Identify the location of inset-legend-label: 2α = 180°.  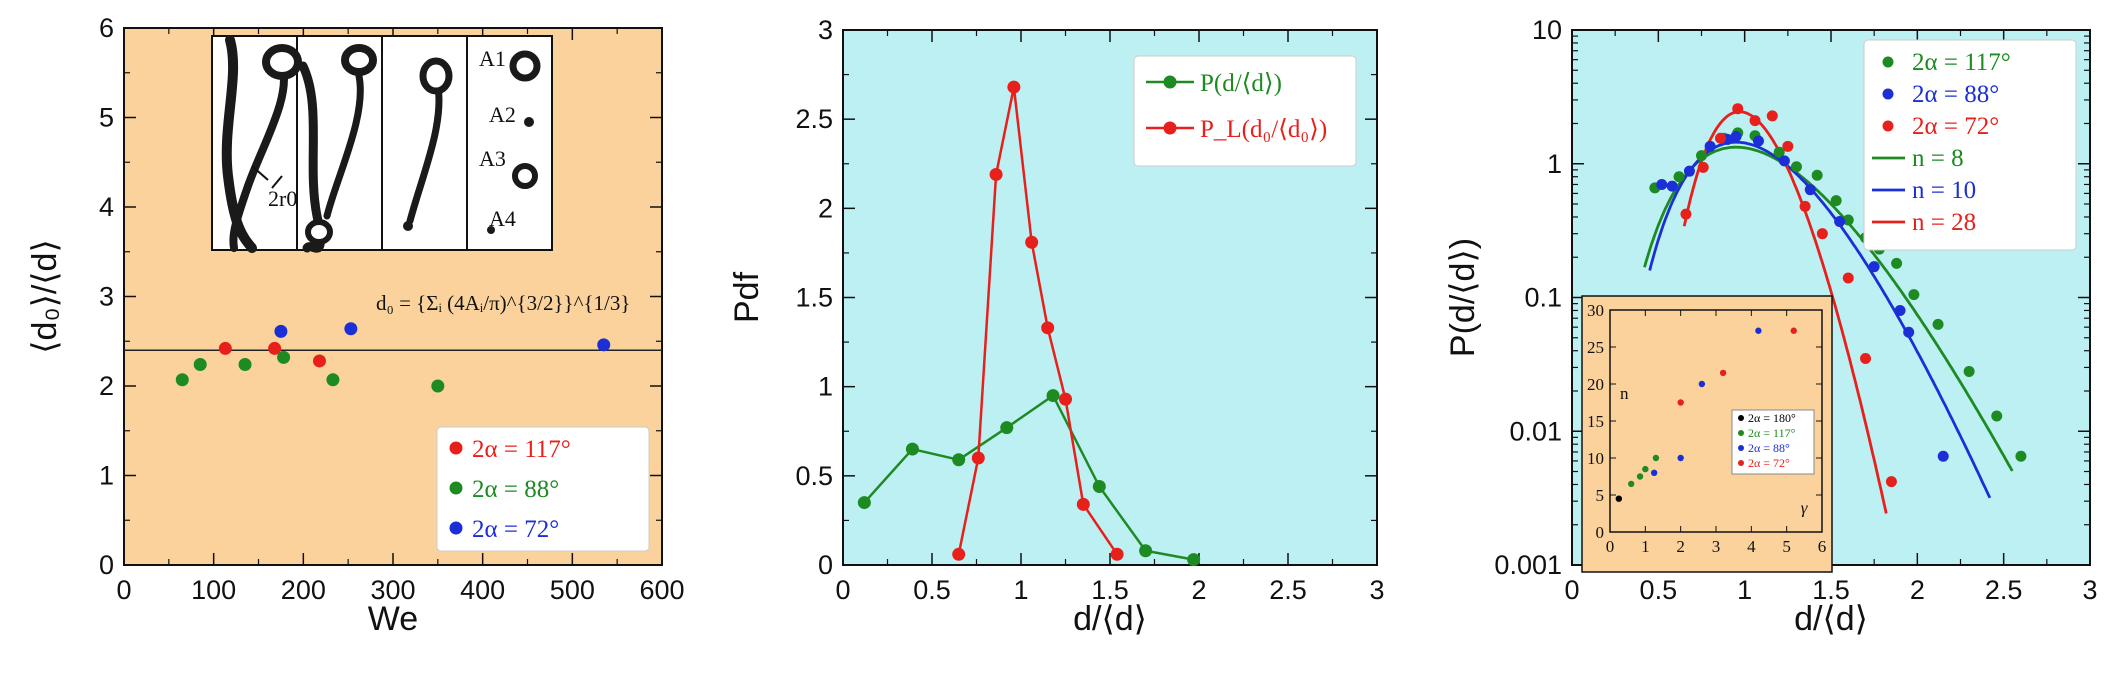
(1772, 418).